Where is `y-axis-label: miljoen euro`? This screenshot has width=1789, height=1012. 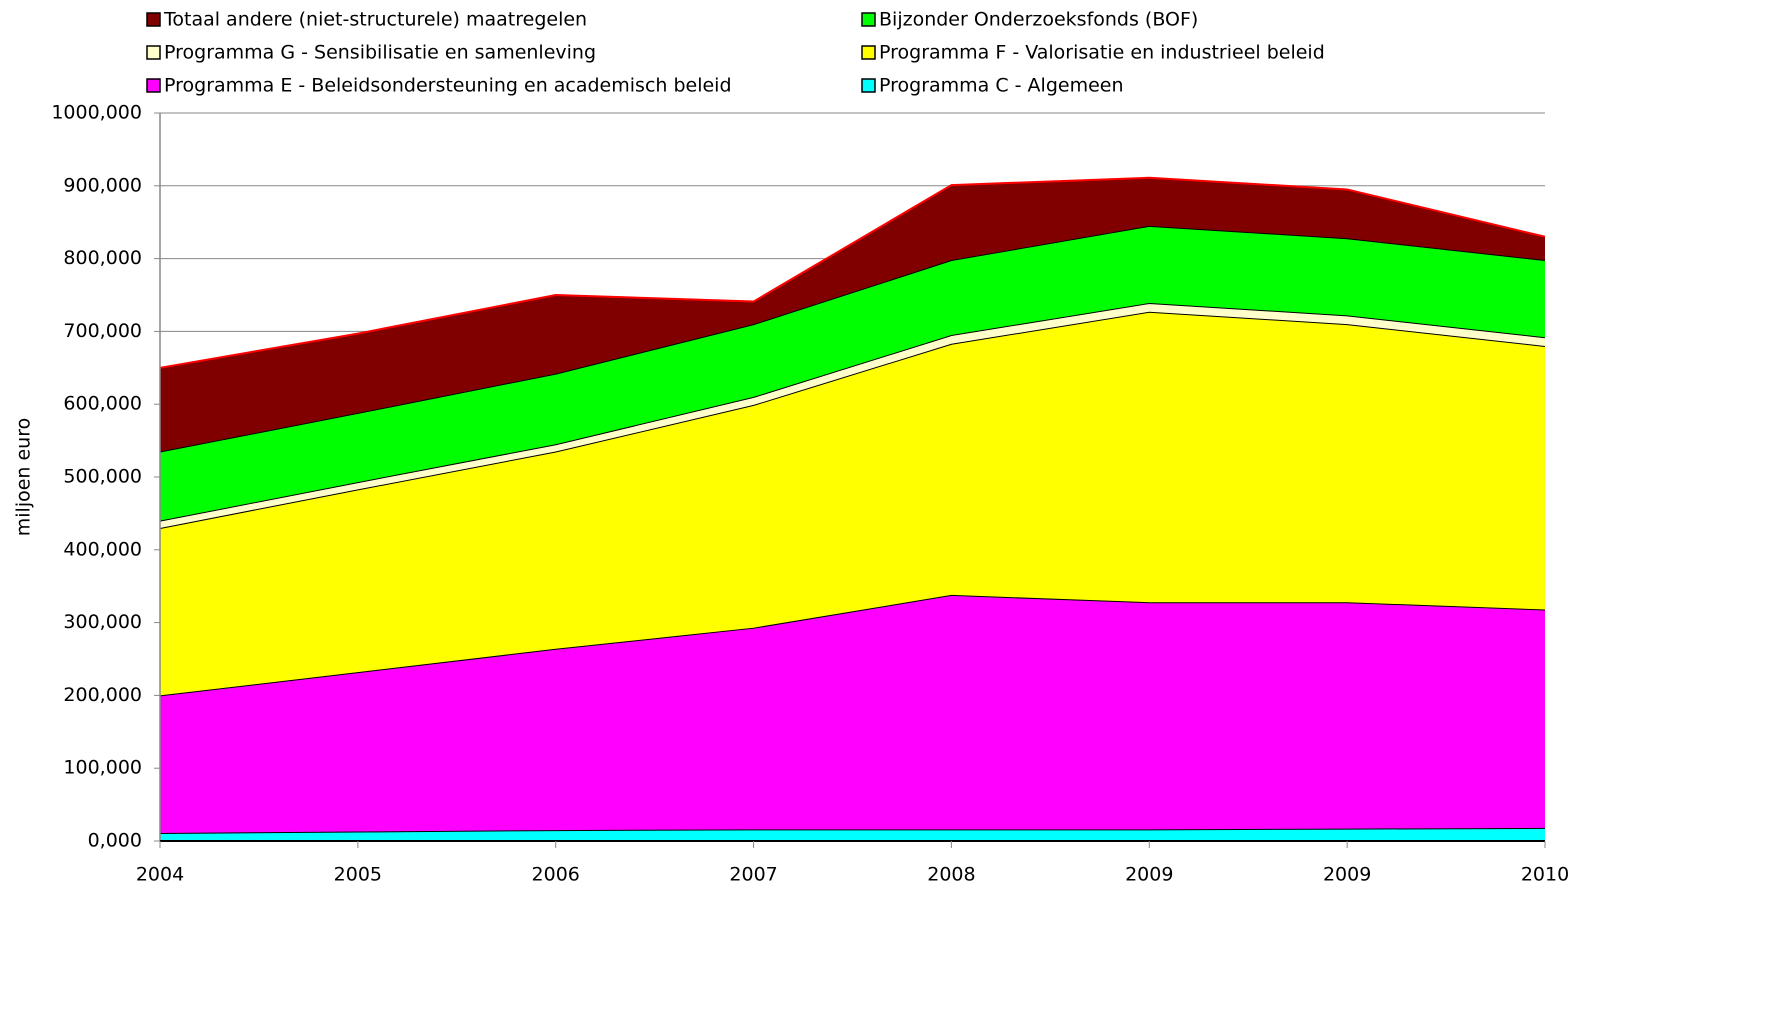 y-axis-label: miljoen euro is located at coordinates (24, 477).